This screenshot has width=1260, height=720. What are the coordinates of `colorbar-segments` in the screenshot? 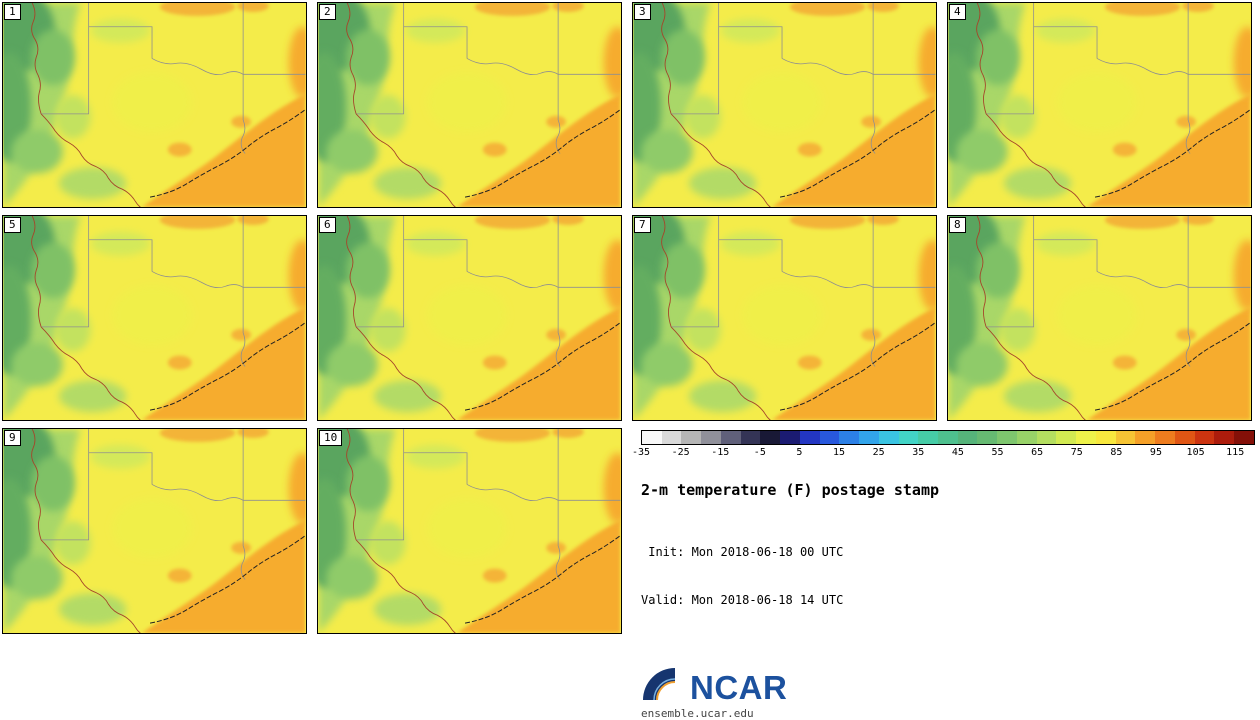 It's located at (948, 437).